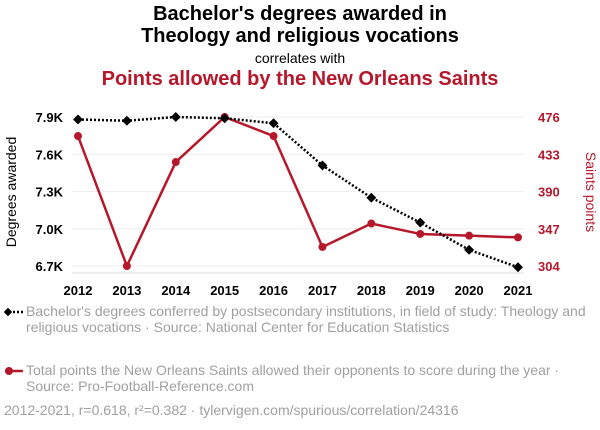 This screenshot has height=430, width=600. I want to click on x-tick-label: 2013, so click(126, 290).